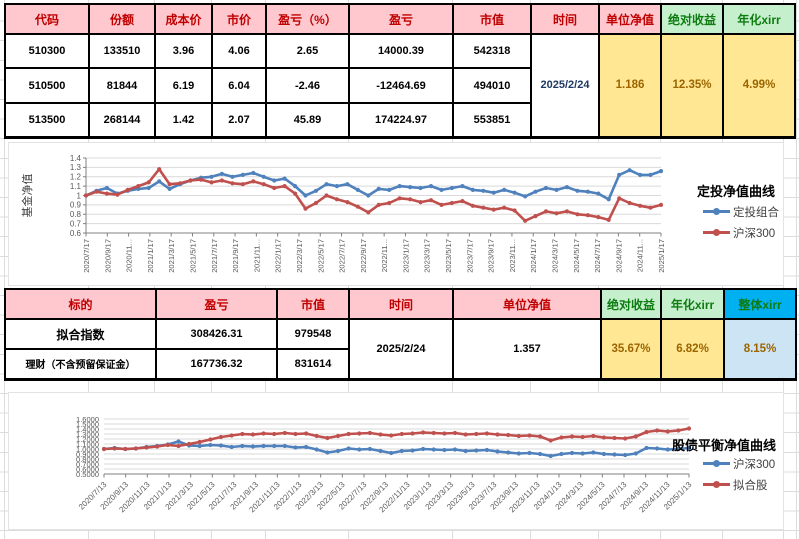 The height and width of the screenshot is (539, 799). What do you see at coordinates (278, 256) in the screenshot?
I see `svg-text: 2022/1/17` at bounding box center [278, 256].